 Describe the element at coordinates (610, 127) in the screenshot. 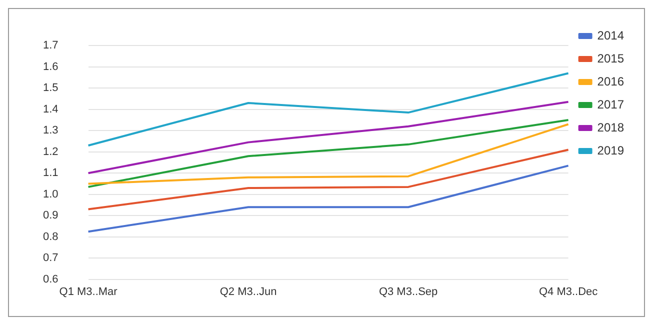

I see `legend-label: 2018` at that location.